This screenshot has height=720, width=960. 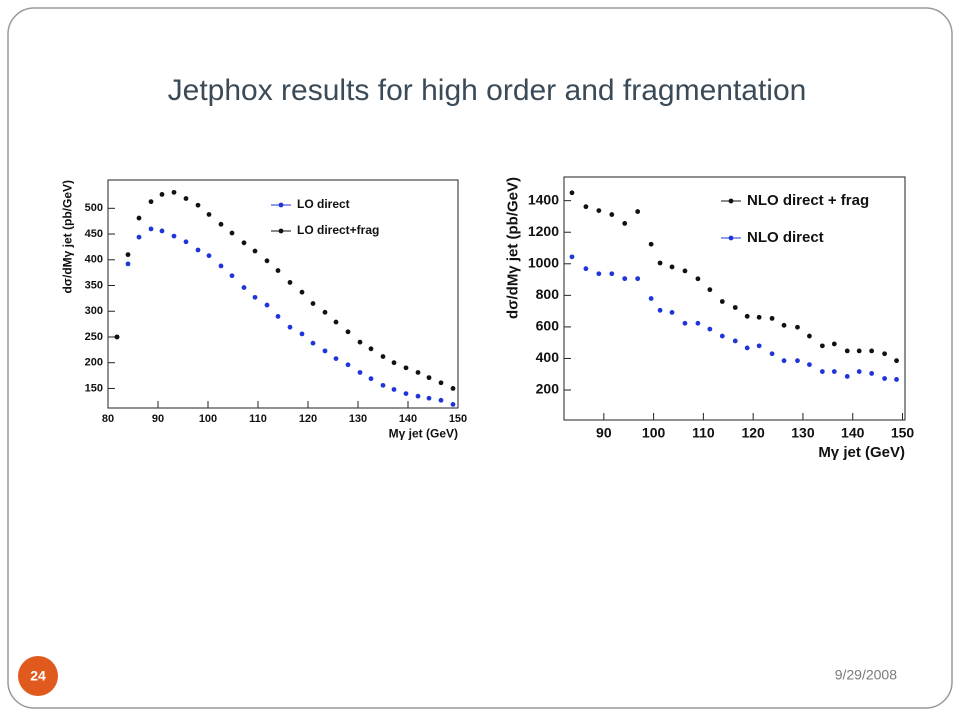 What do you see at coordinates (866, 675) in the screenshot?
I see `date: 9/29/2008` at bounding box center [866, 675].